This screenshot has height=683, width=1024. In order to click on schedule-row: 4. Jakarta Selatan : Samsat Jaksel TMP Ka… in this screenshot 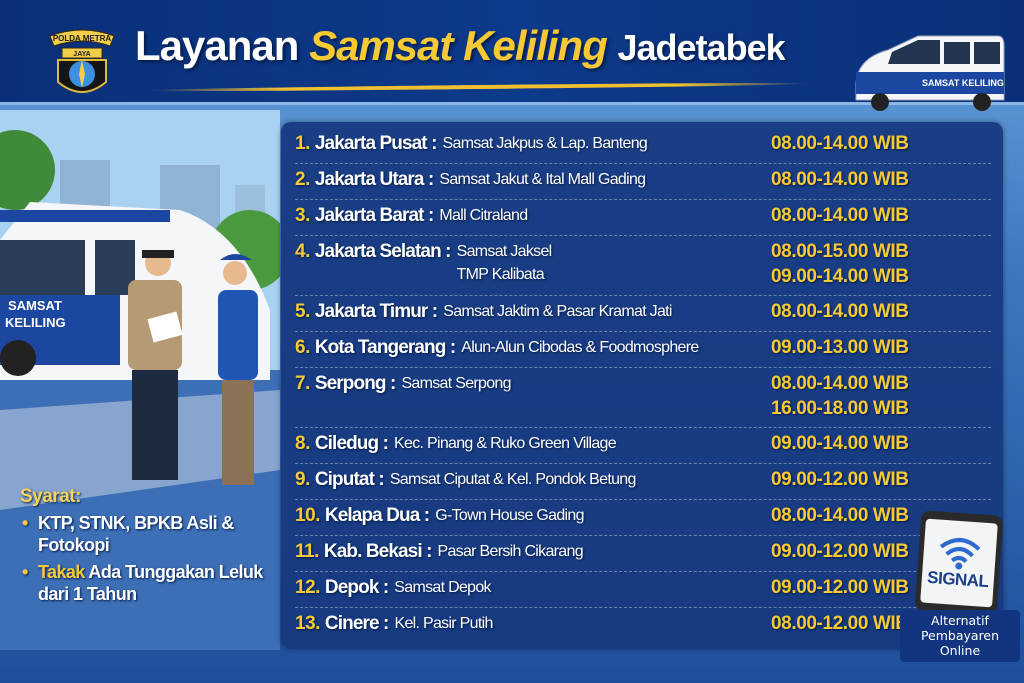, I will do `click(643, 266)`.